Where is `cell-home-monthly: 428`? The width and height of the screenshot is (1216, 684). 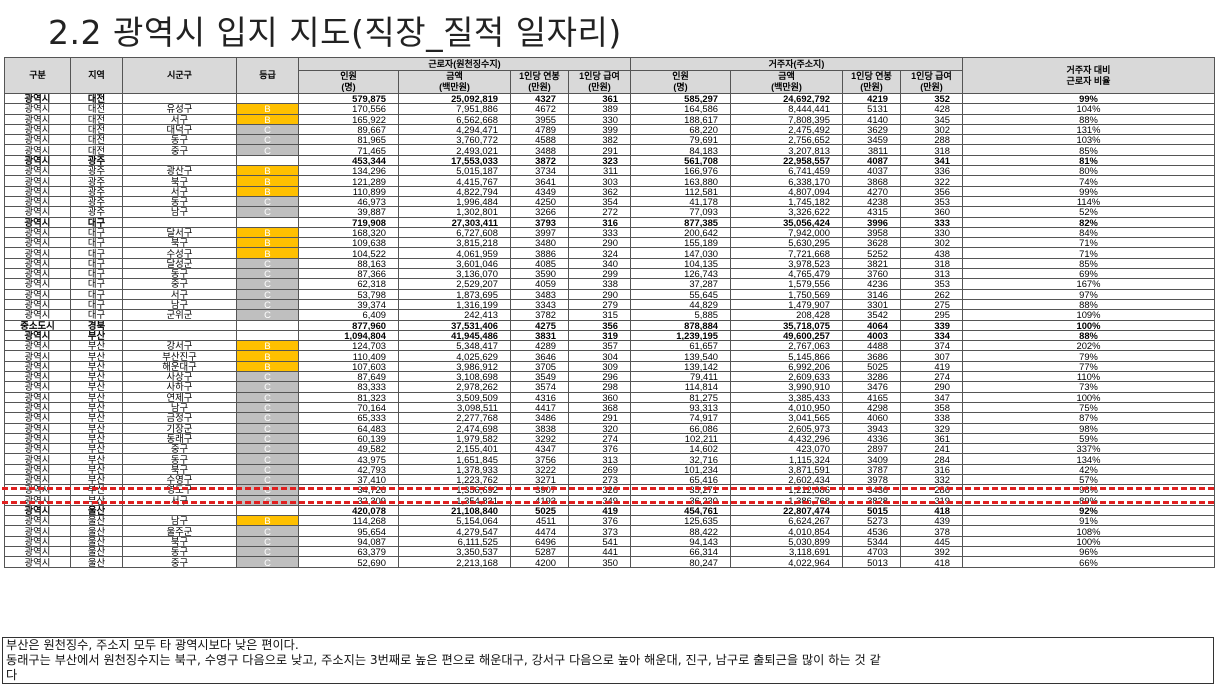
cell-home-monthly: 428 is located at coordinates (931, 109).